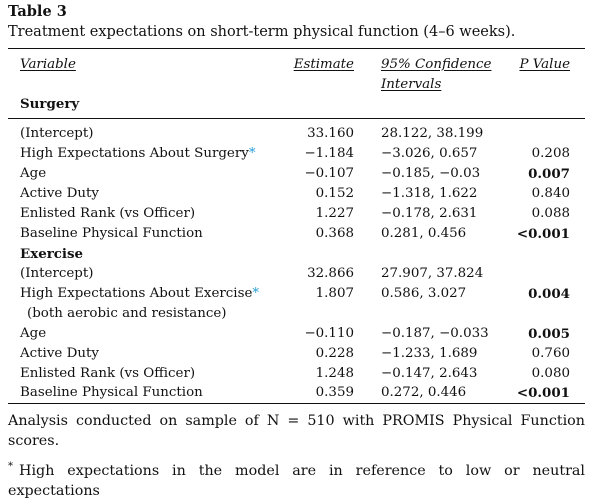  I want to click on header-ci-line1: 95% Confidence, so click(436, 64).